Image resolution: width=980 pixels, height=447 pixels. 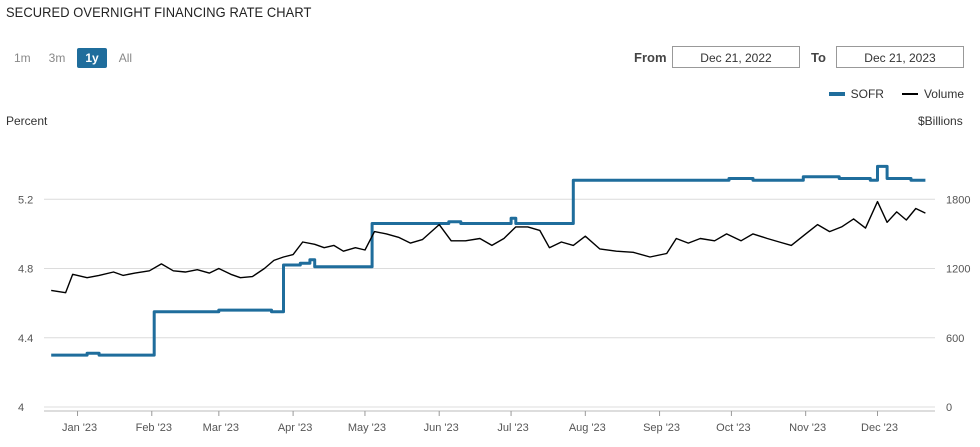 What do you see at coordinates (22, 58) in the screenshot?
I see `range-1m-button: 1m` at bounding box center [22, 58].